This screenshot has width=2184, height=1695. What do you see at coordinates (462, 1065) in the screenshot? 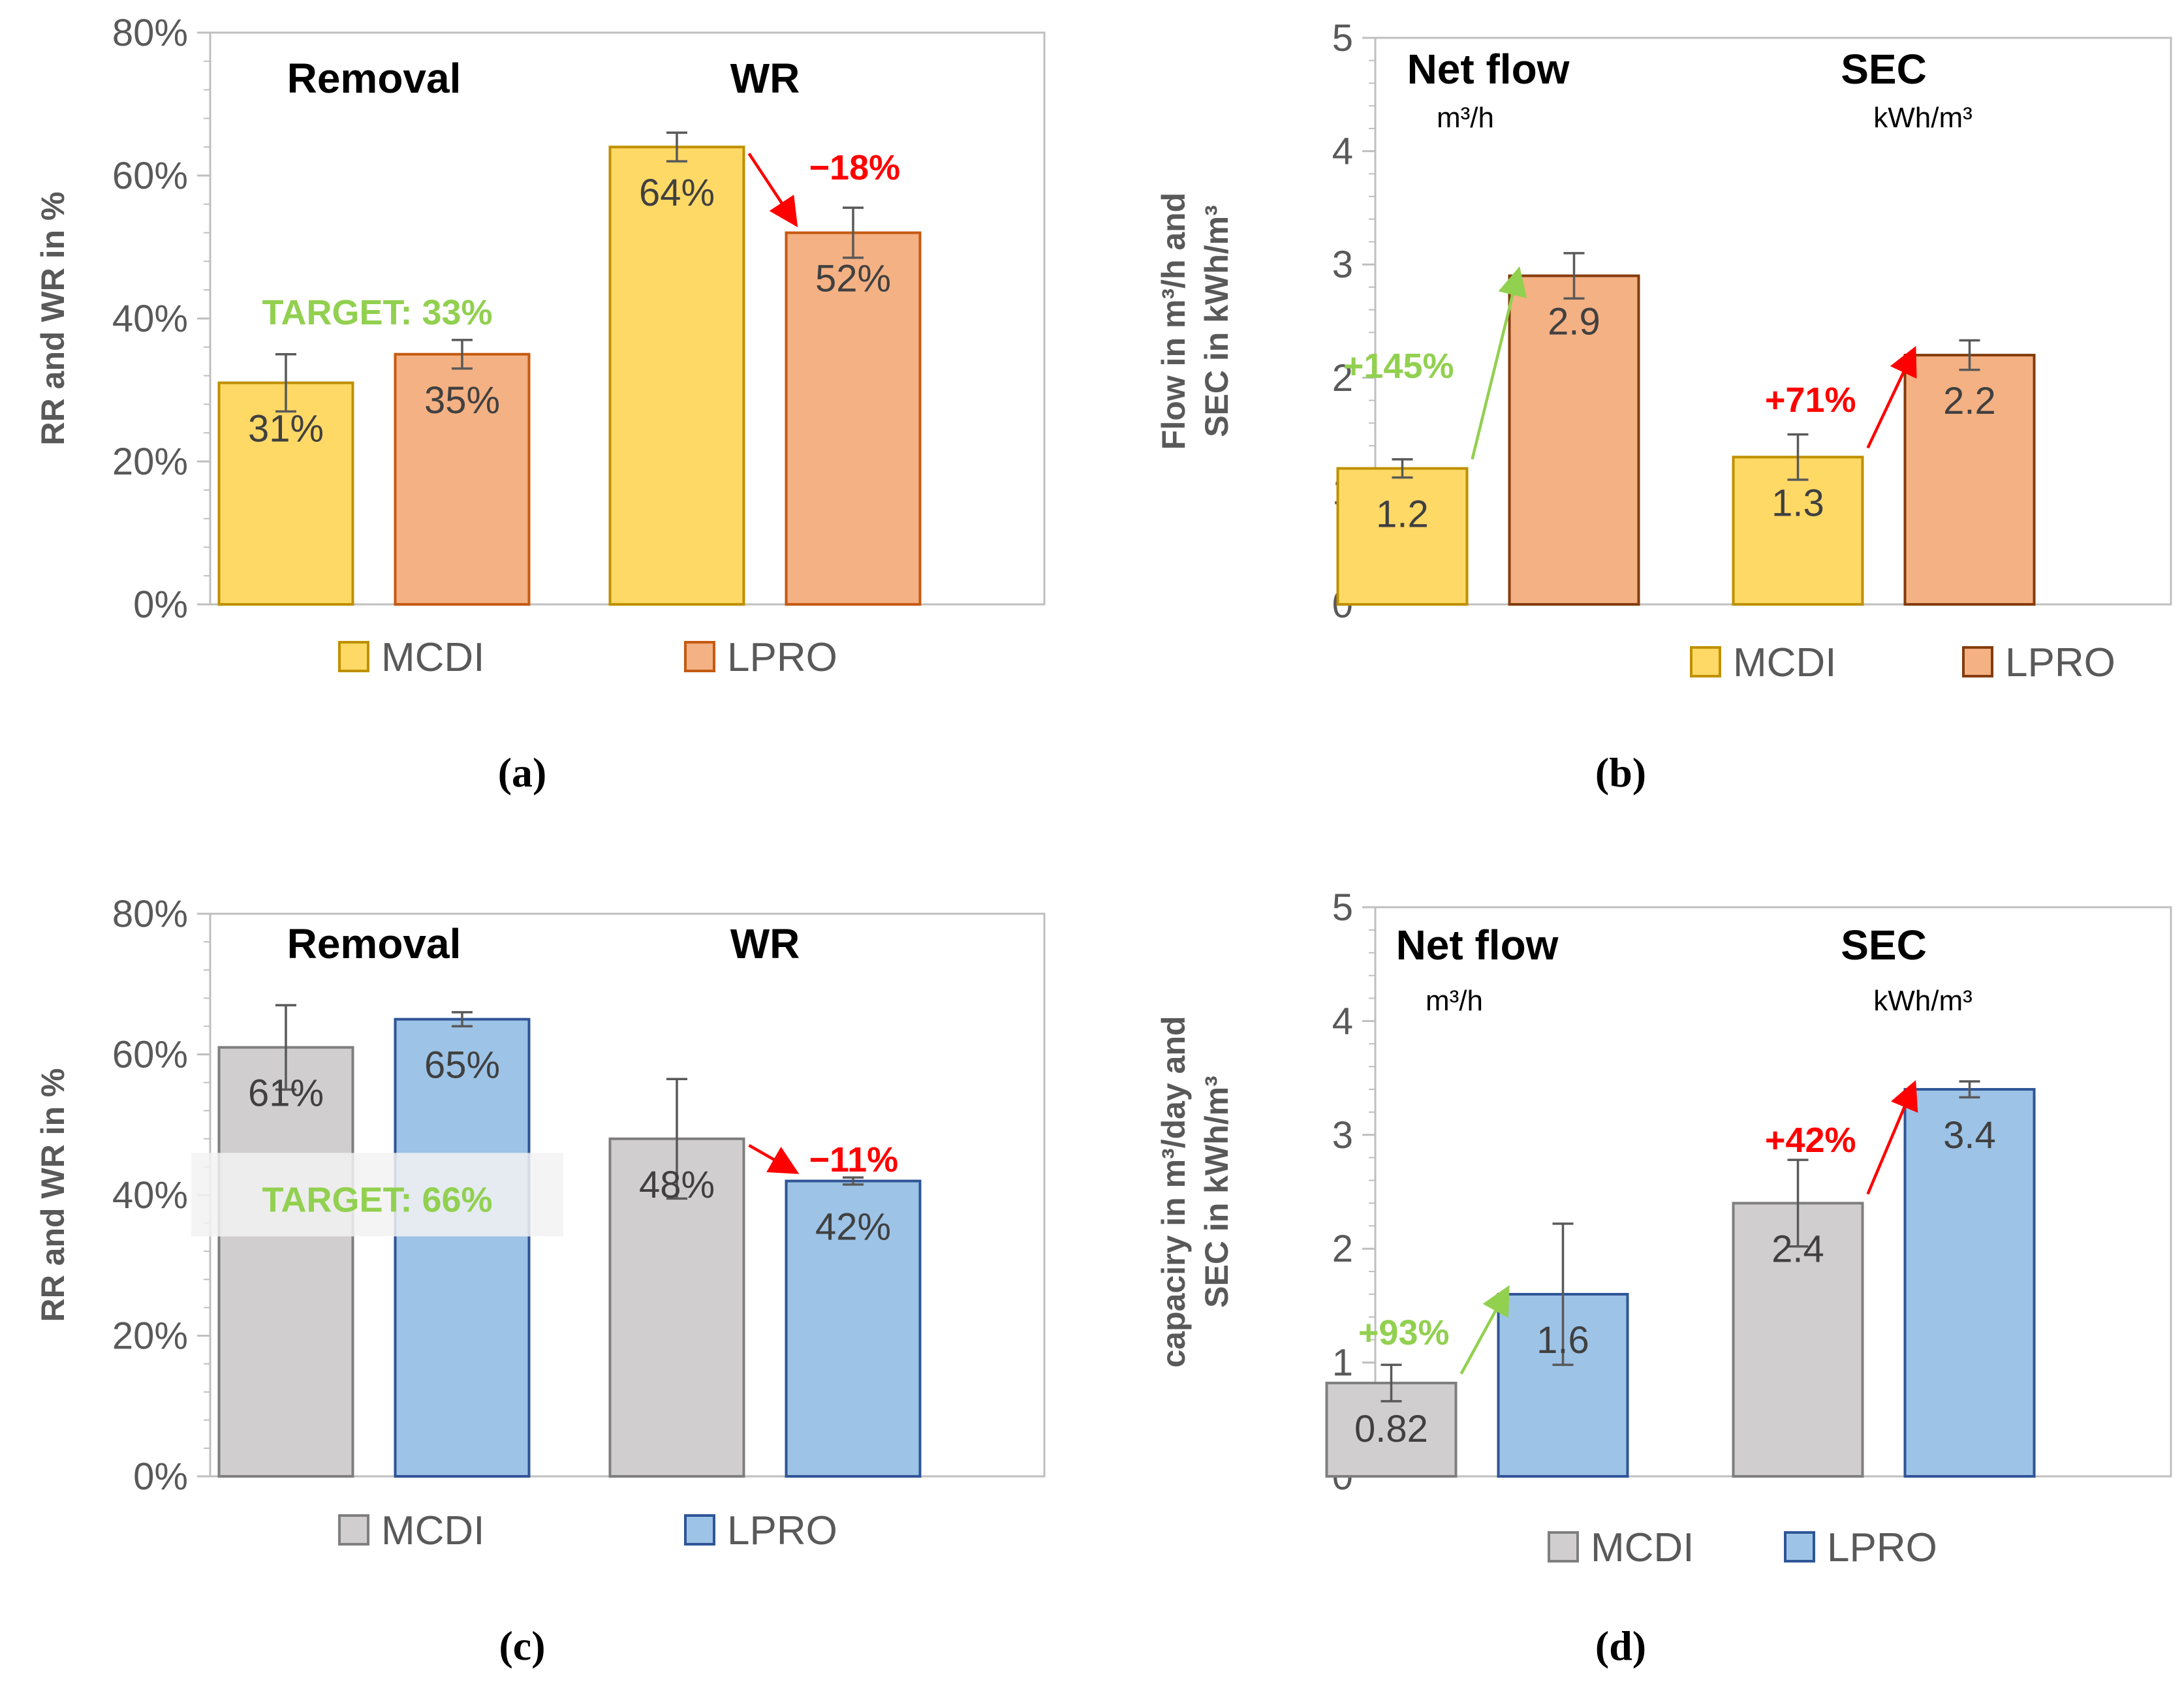
I see `data-label: 65%` at bounding box center [462, 1065].